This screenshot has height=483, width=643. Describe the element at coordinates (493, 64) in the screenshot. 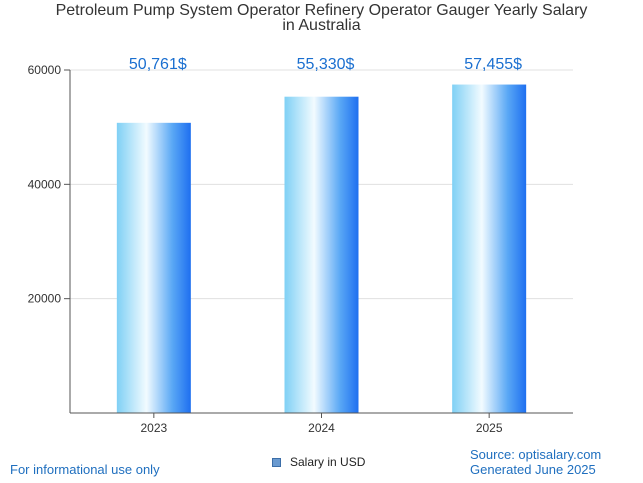

I see `data-label: 57,455$` at that location.